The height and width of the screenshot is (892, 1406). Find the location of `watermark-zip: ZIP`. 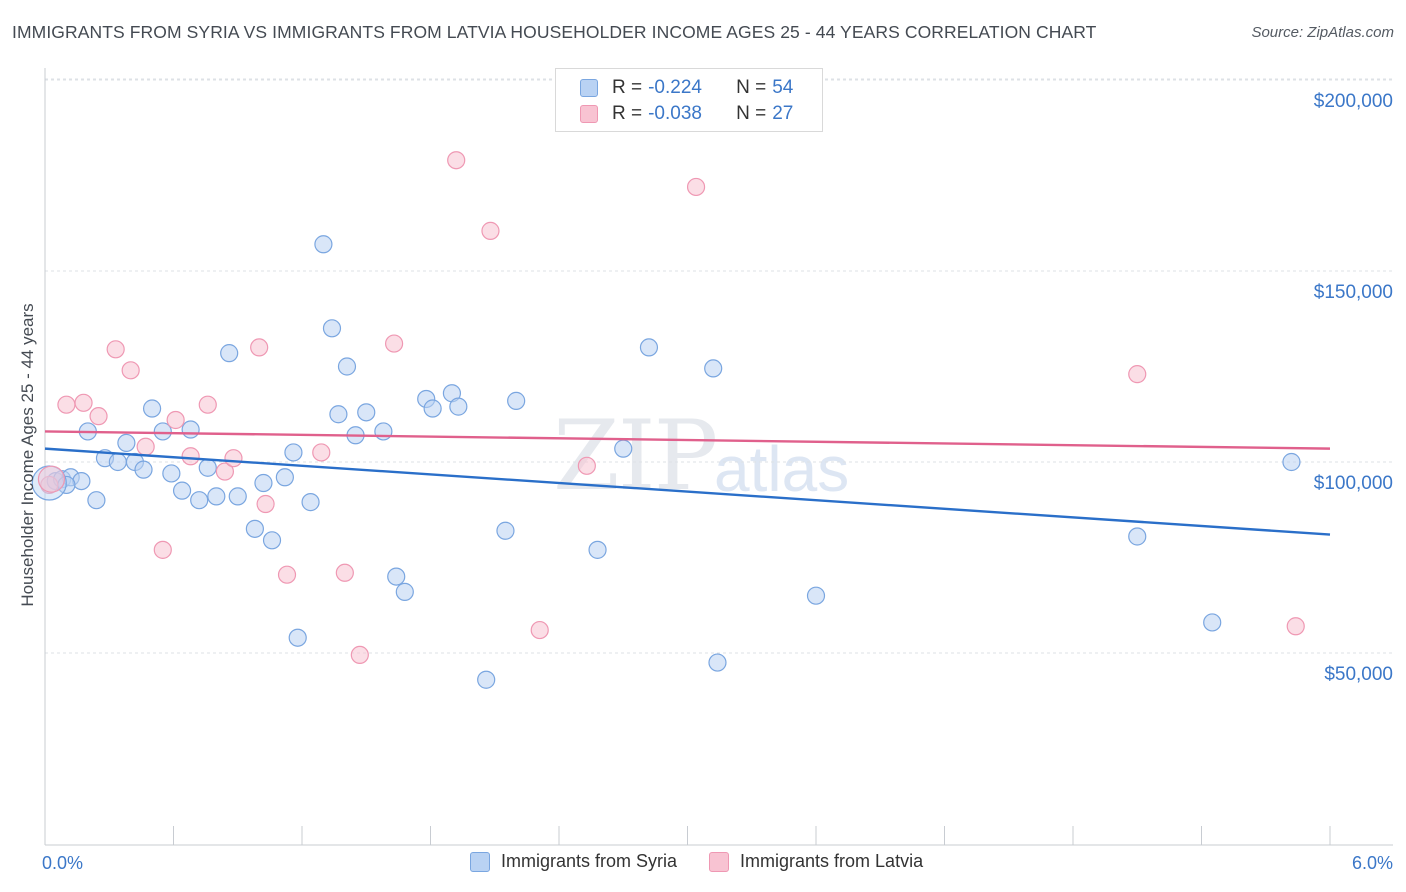

watermark-zip: ZIP is located at coordinates (635, 456).